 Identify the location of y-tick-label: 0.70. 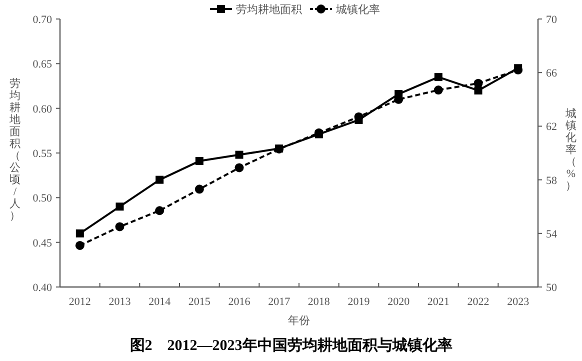
(42, 20).